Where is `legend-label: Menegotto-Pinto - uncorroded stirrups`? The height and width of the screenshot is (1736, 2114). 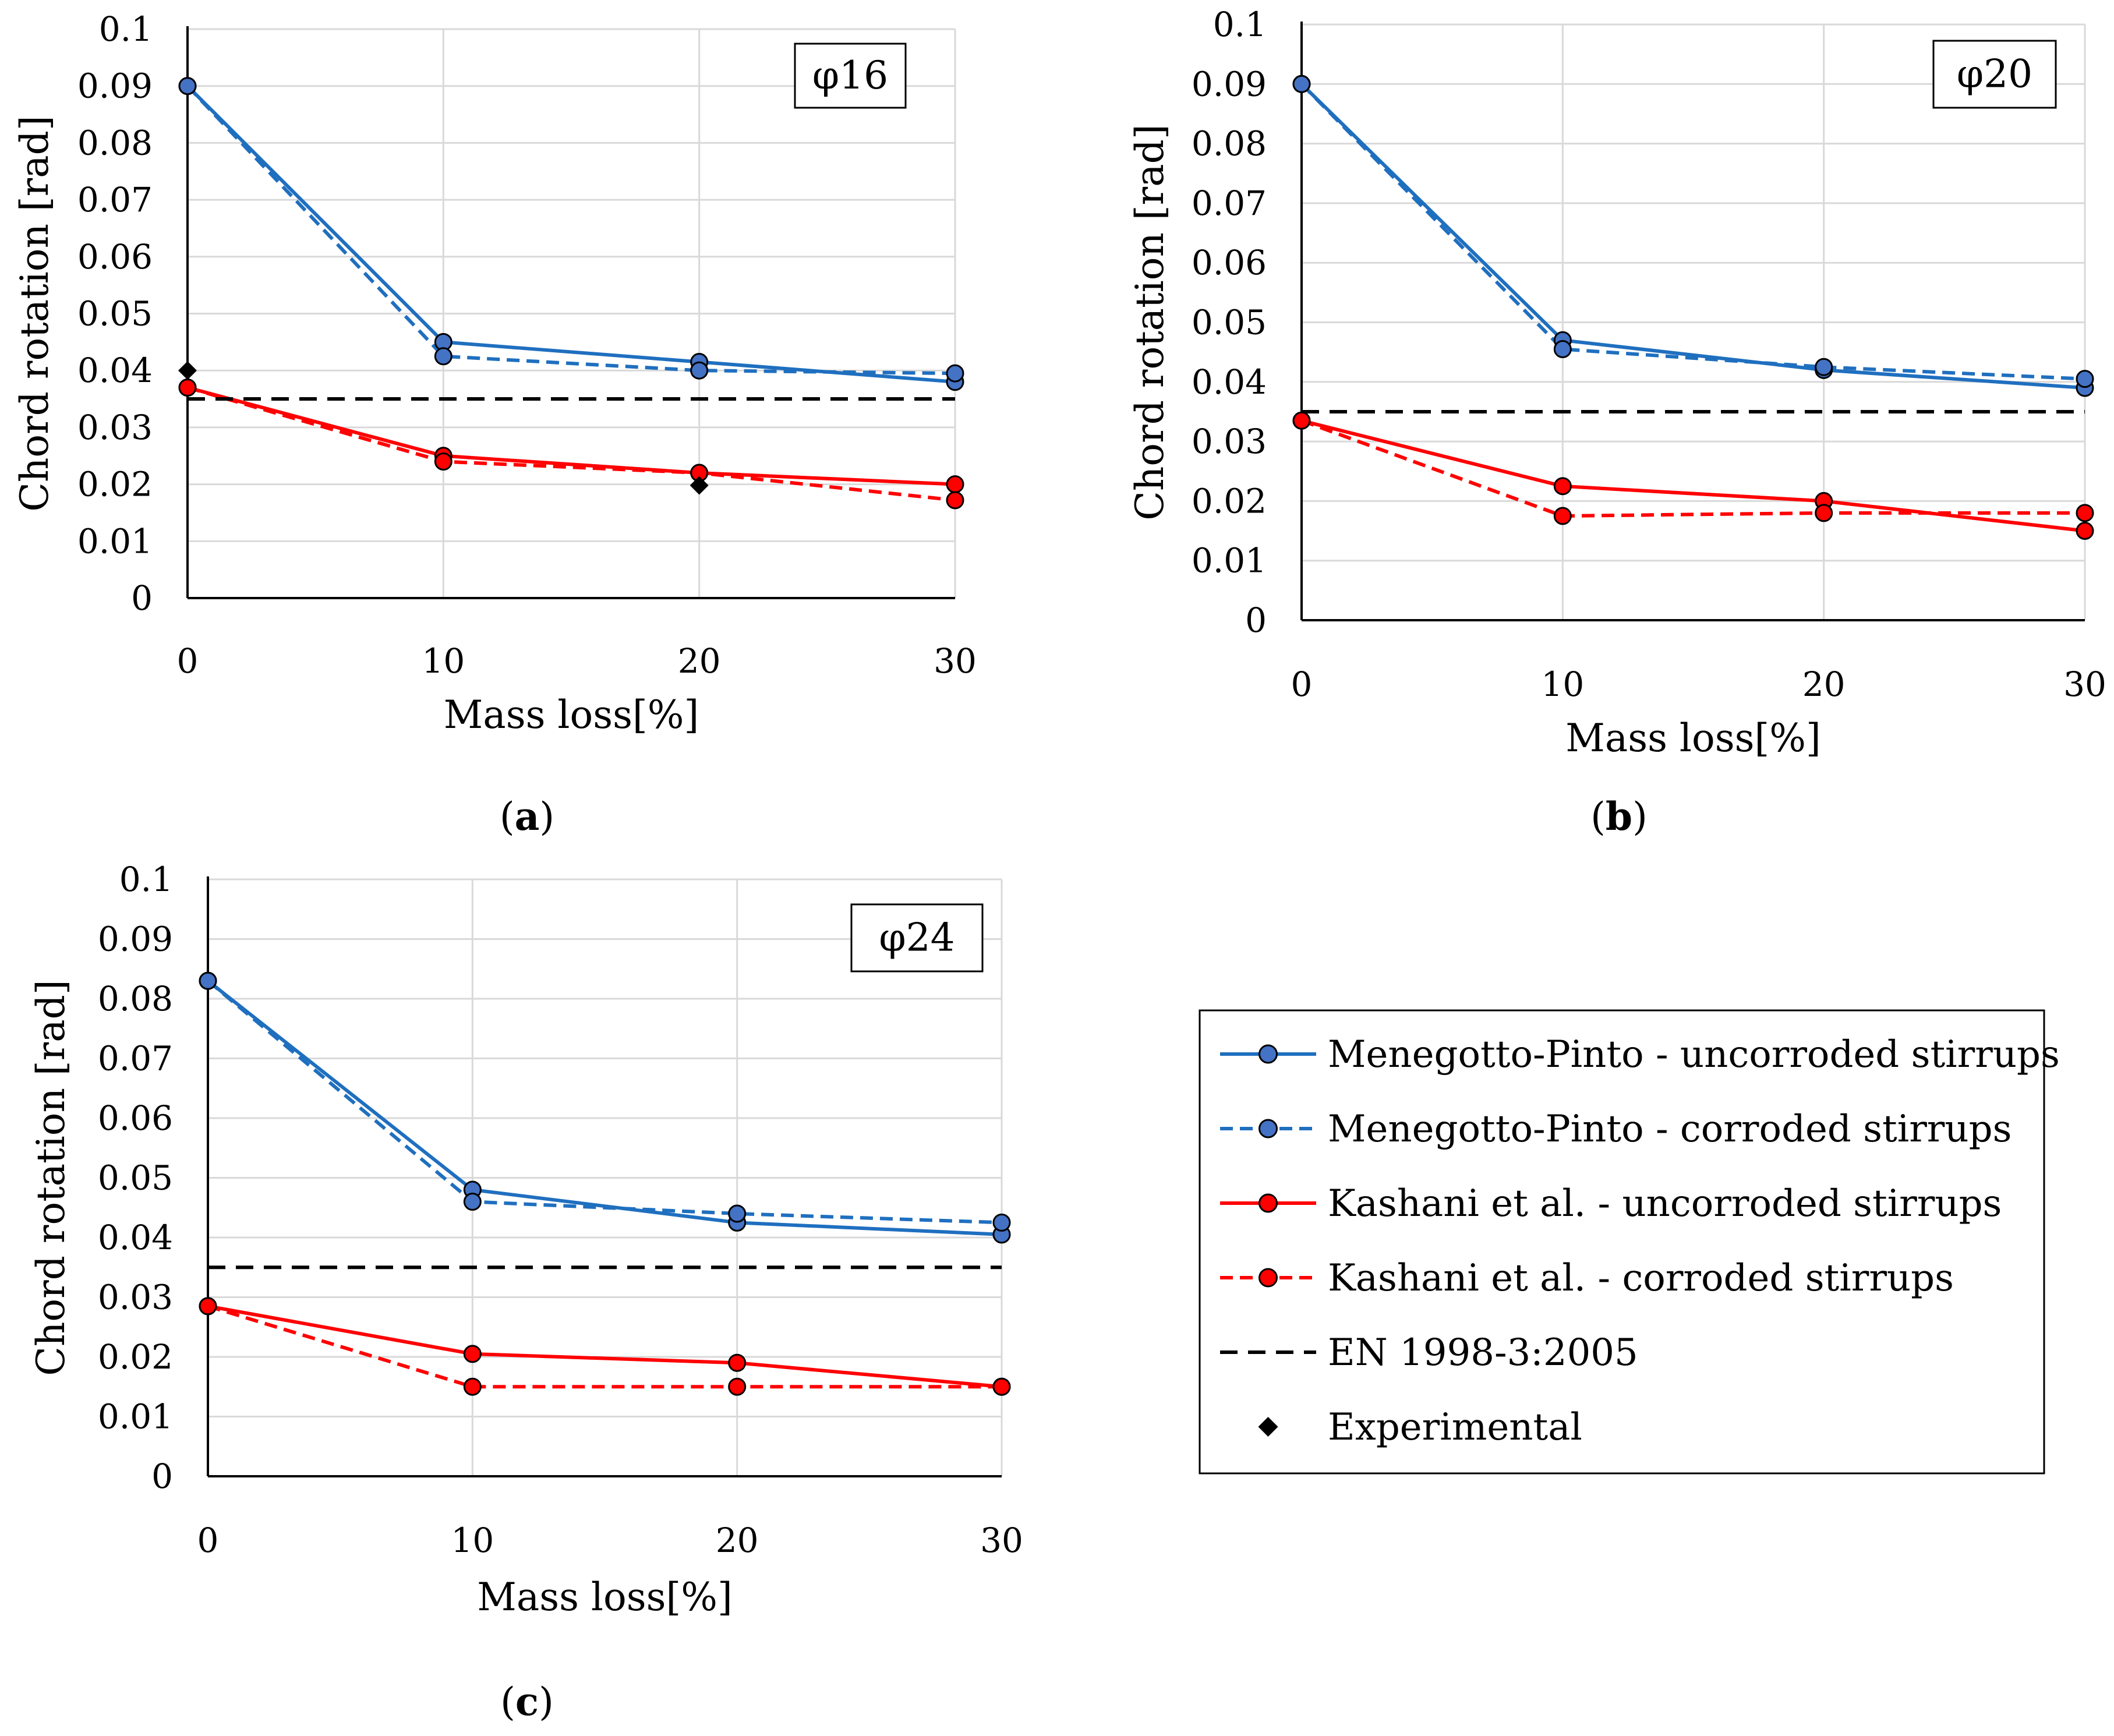
legend-label: Menegotto-Pinto - uncorroded stirrups is located at coordinates (1694, 1054).